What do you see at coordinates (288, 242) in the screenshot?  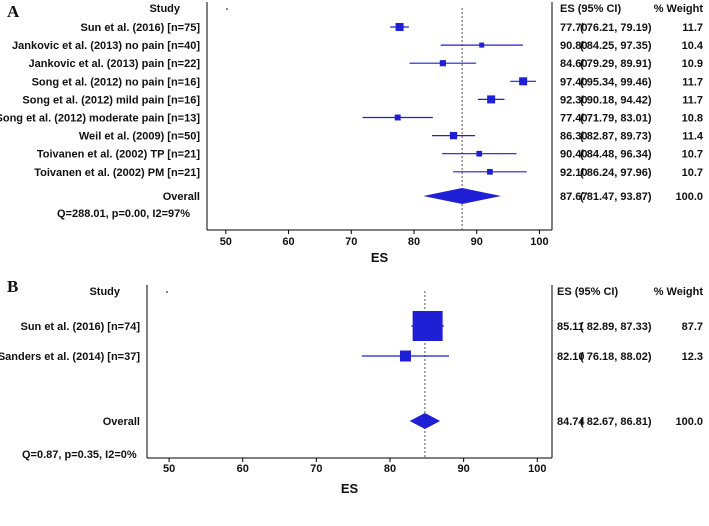 I see `panel-a-x-tick-label: 60` at bounding box center [288, 242].